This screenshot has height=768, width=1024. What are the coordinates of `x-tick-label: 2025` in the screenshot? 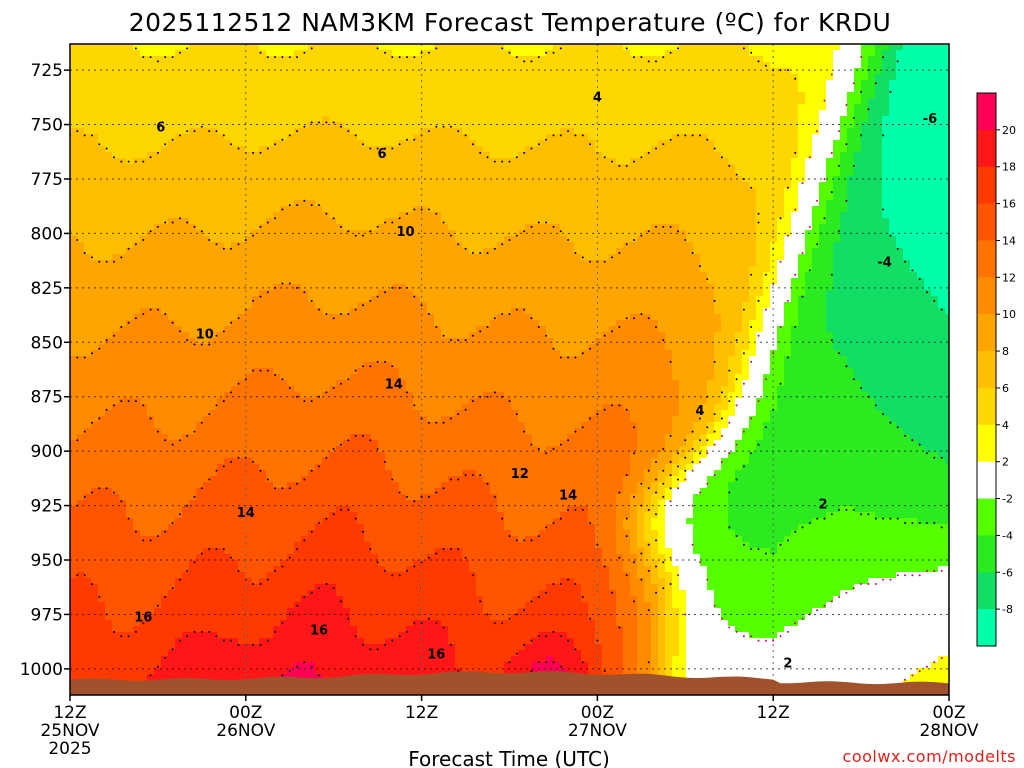 It's located at (69, 749).